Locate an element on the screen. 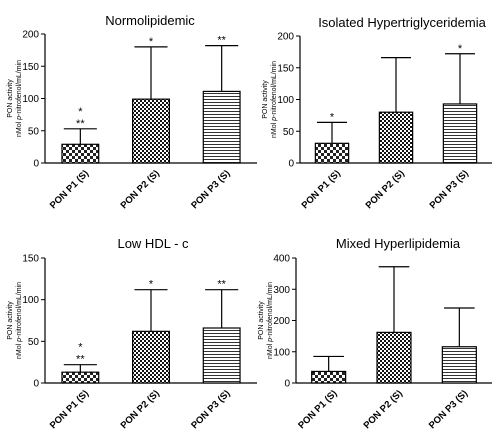 The width and height of the screenshot is (500, 442). y-tick-label: 400 is located at coordinates (281, 259).